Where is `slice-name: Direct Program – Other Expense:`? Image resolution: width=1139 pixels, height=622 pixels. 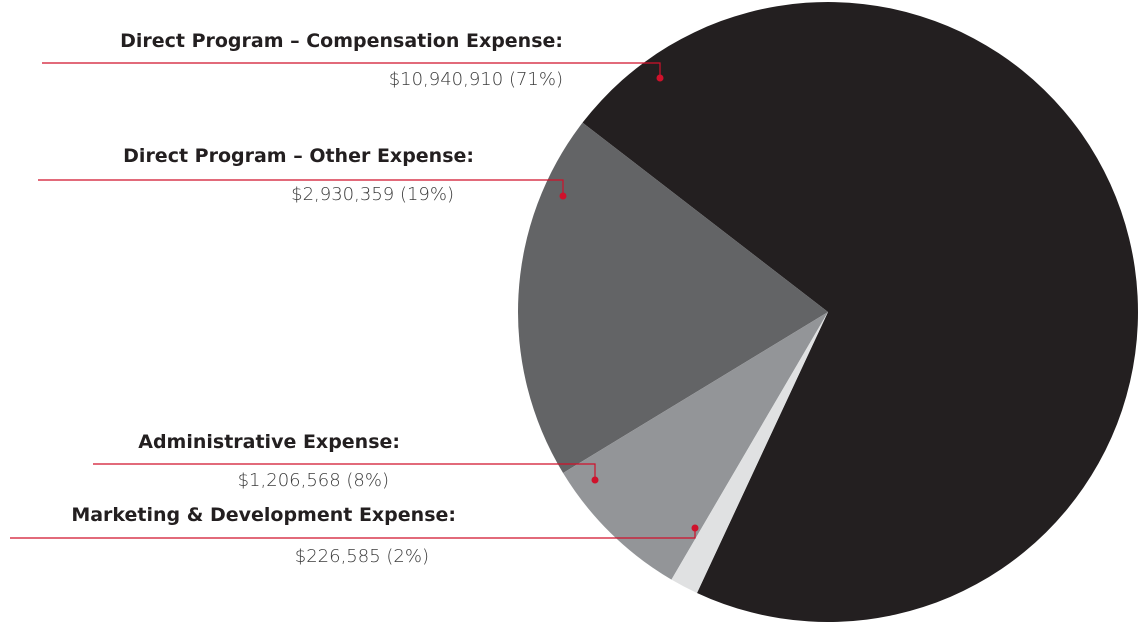
slice-name: Direct Program – Other Expense: is located at coordinates (298, 156).